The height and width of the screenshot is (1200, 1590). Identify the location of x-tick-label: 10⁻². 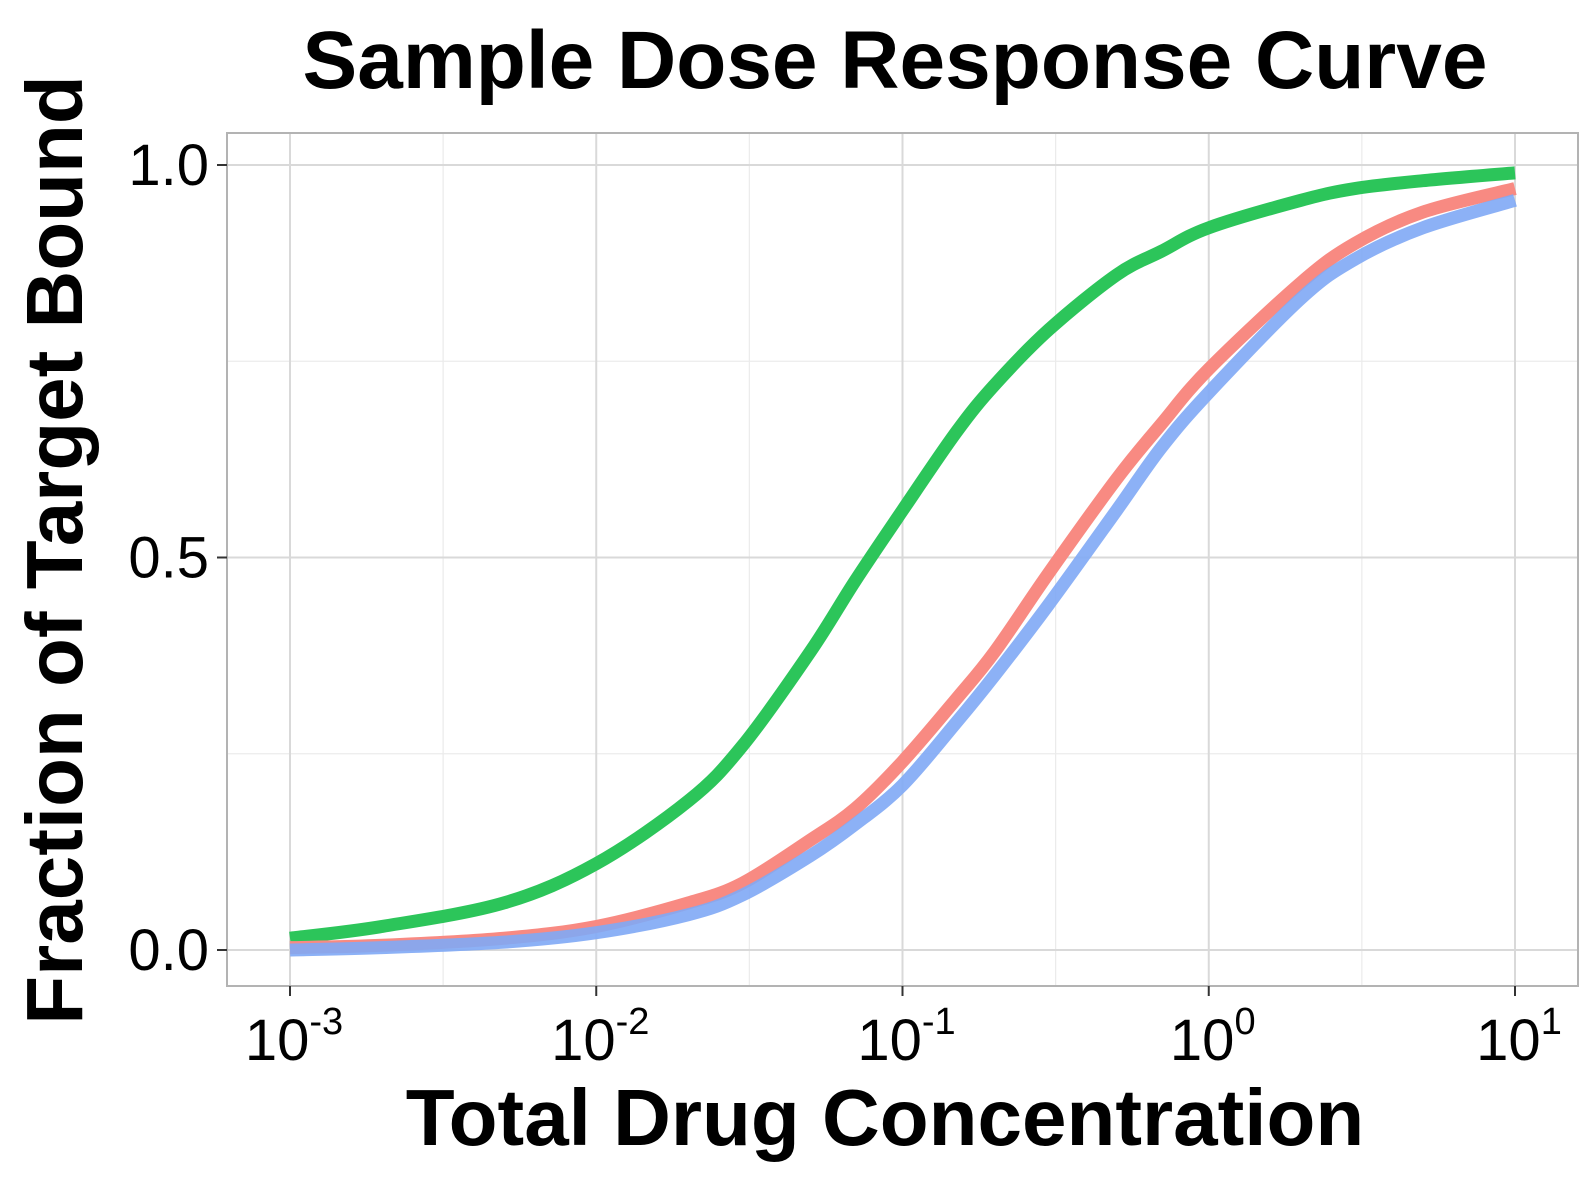
(600, 1037).